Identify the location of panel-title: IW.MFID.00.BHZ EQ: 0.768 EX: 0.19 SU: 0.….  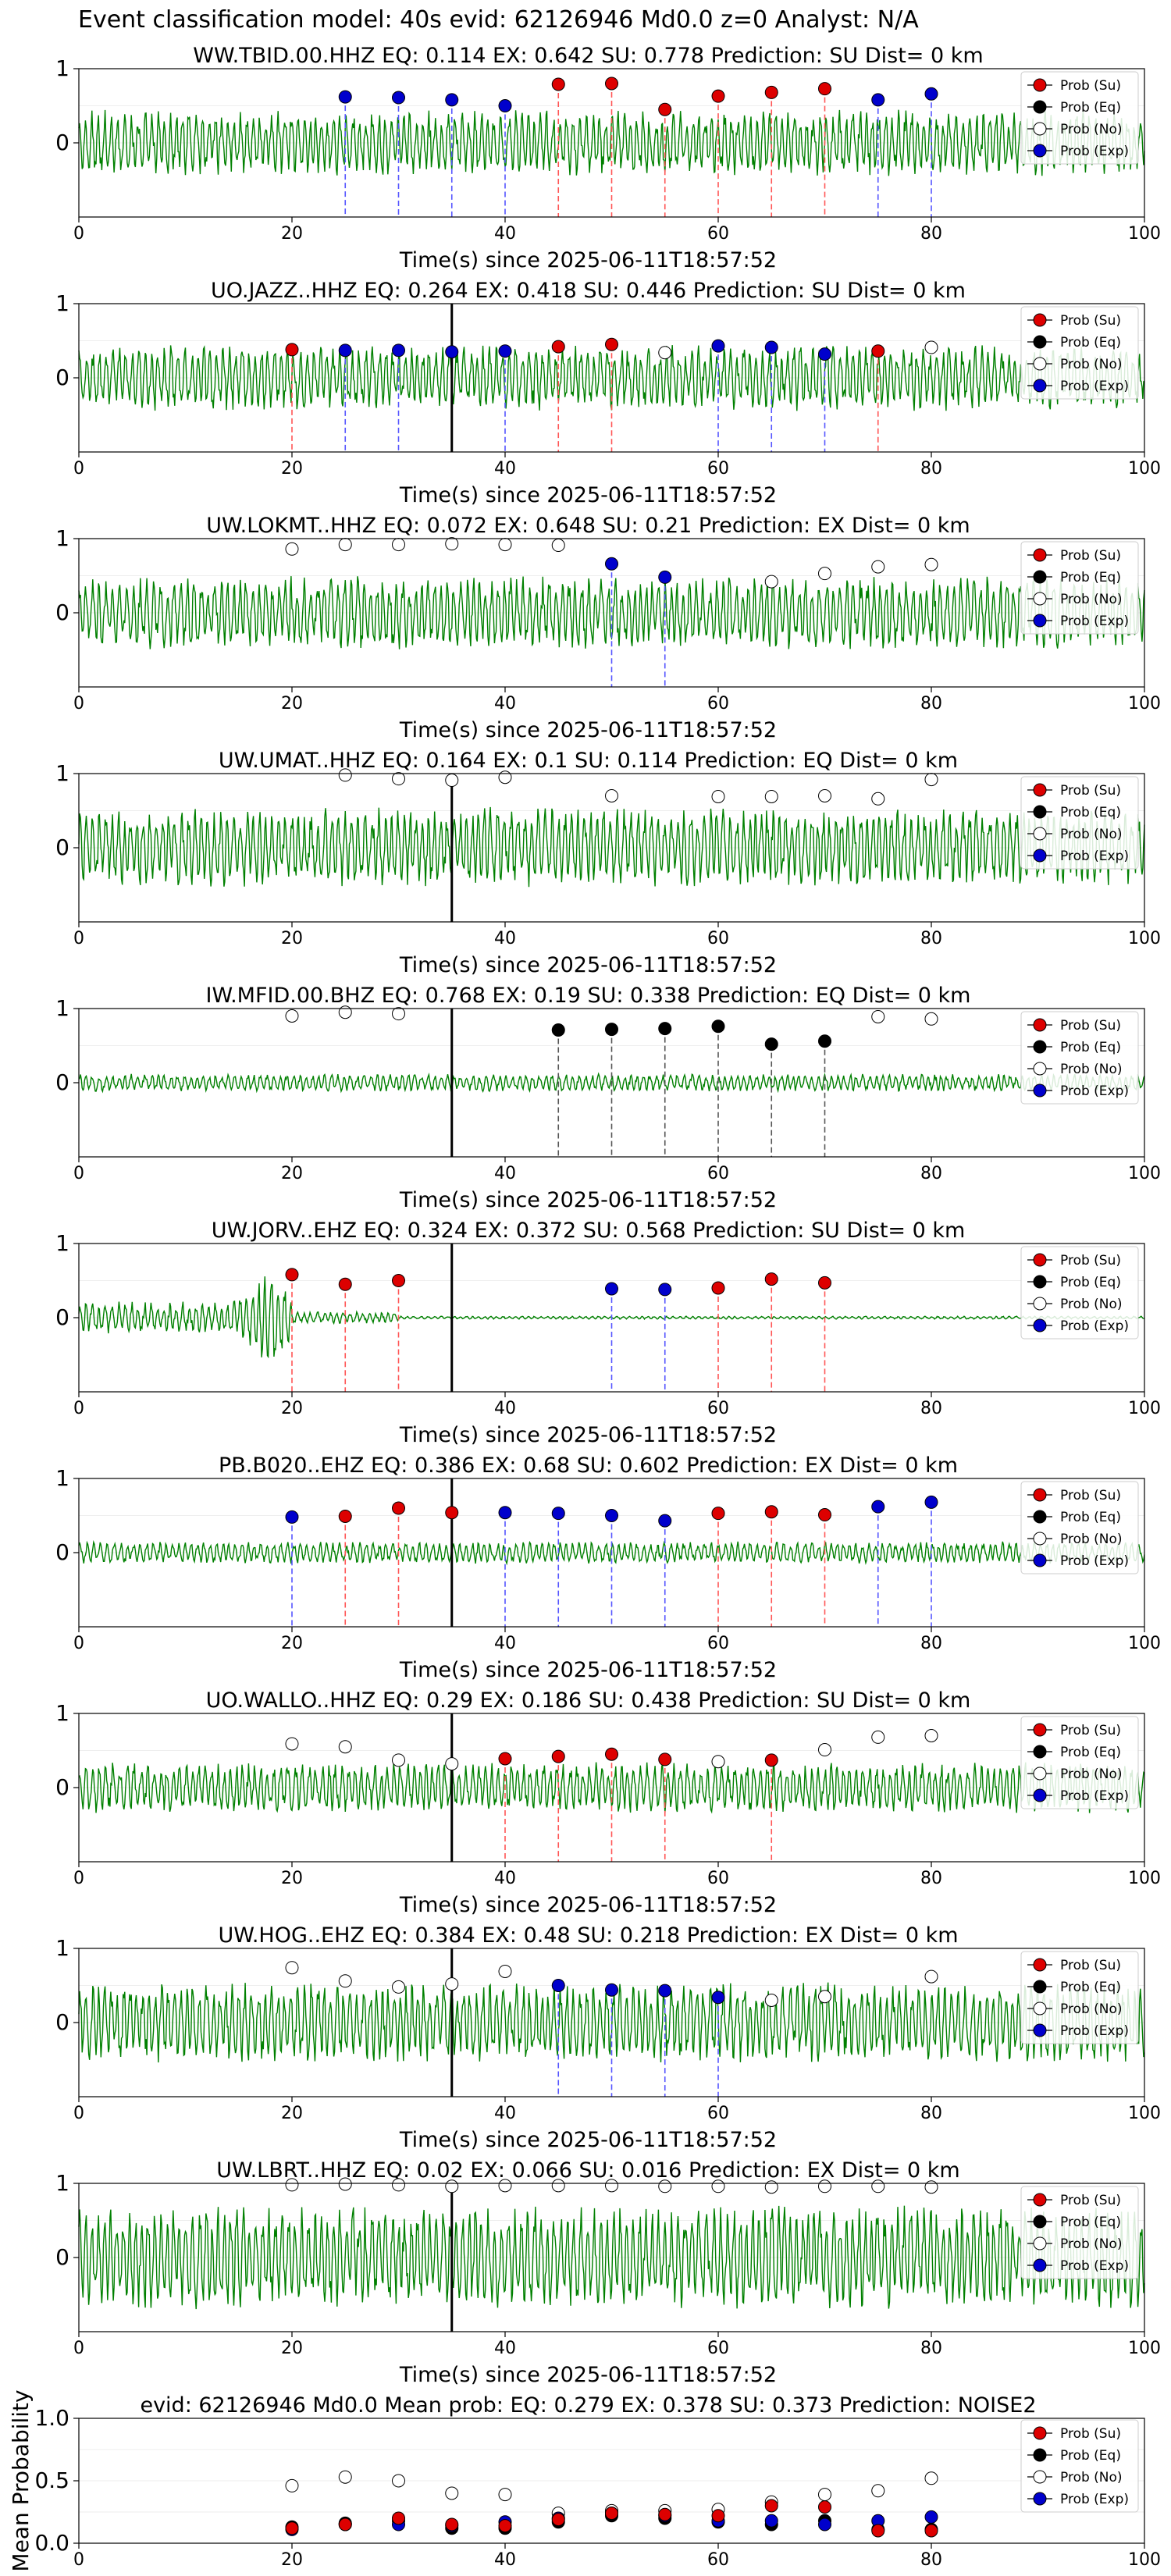
(588, 996).